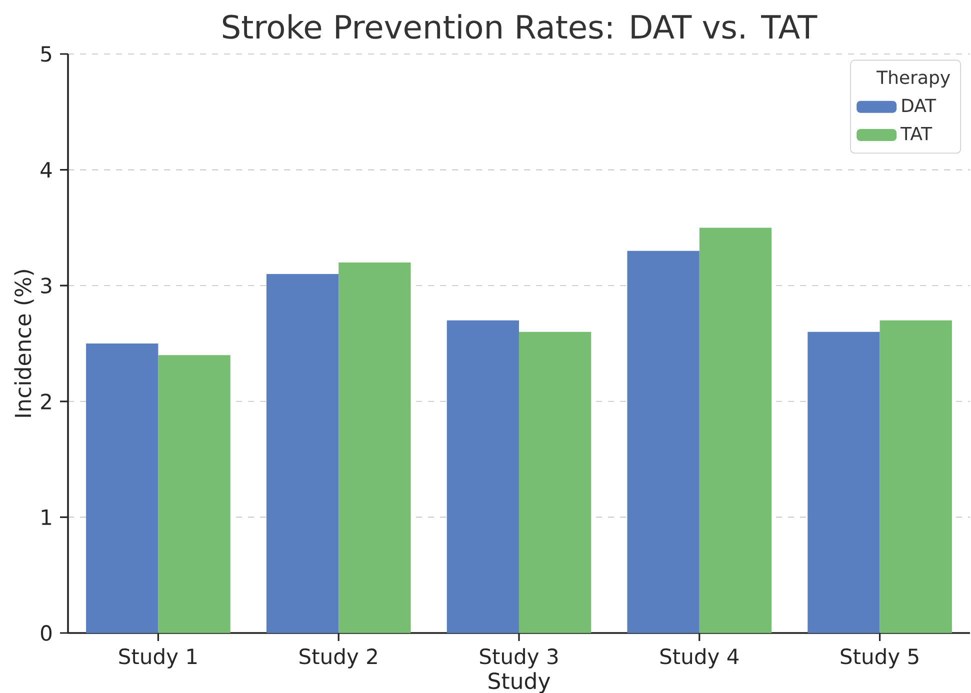 The image size is (971, 693). I want to click on y-tick-label: 5, so click(46, 54).